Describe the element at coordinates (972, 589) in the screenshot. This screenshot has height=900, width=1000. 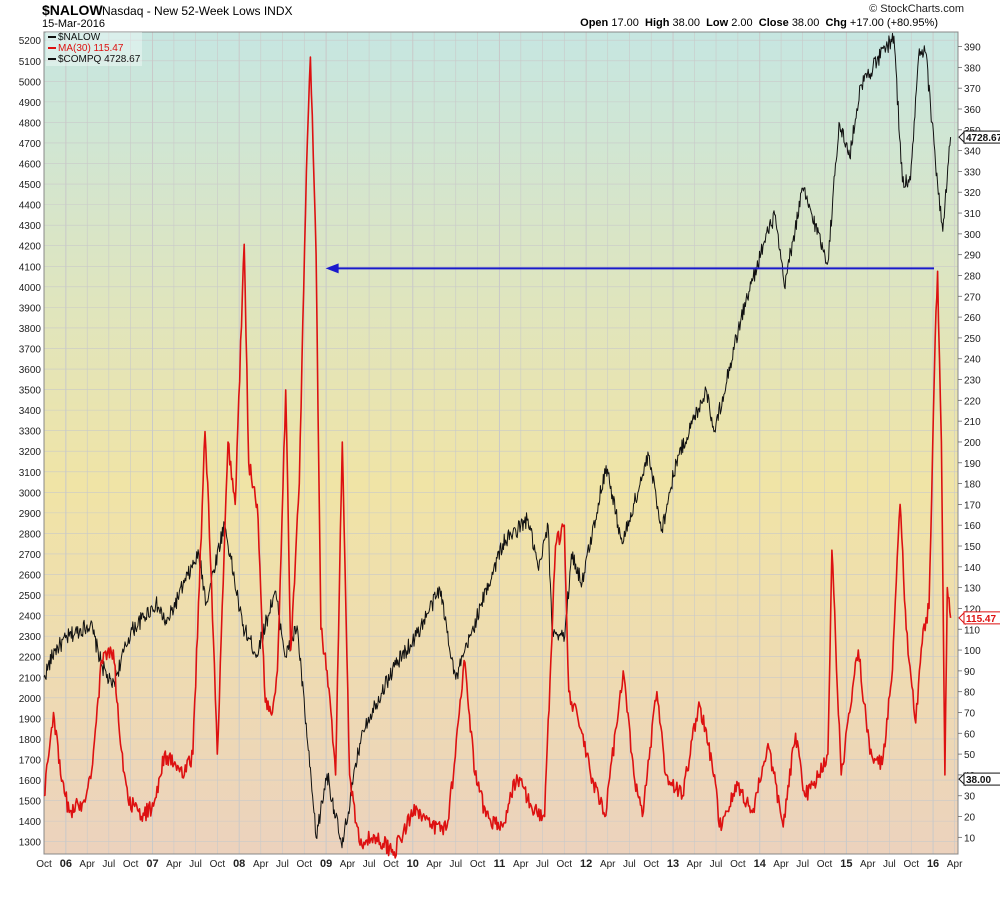
I see `right-tick-label: 130` at that location.